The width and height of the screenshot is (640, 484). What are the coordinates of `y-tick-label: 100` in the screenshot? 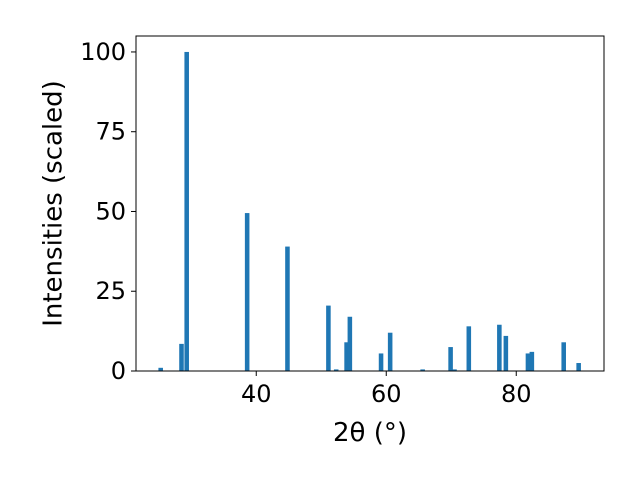 It's located at (103, 52).